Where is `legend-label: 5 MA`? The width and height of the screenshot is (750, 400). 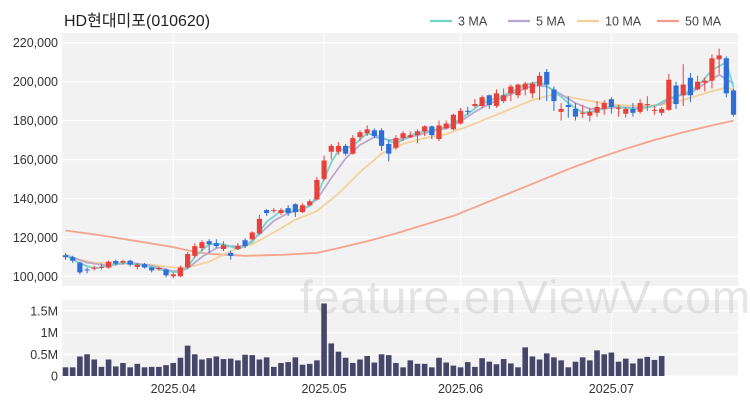
legend-label: 5 MA is located at coordinates (551, 22).